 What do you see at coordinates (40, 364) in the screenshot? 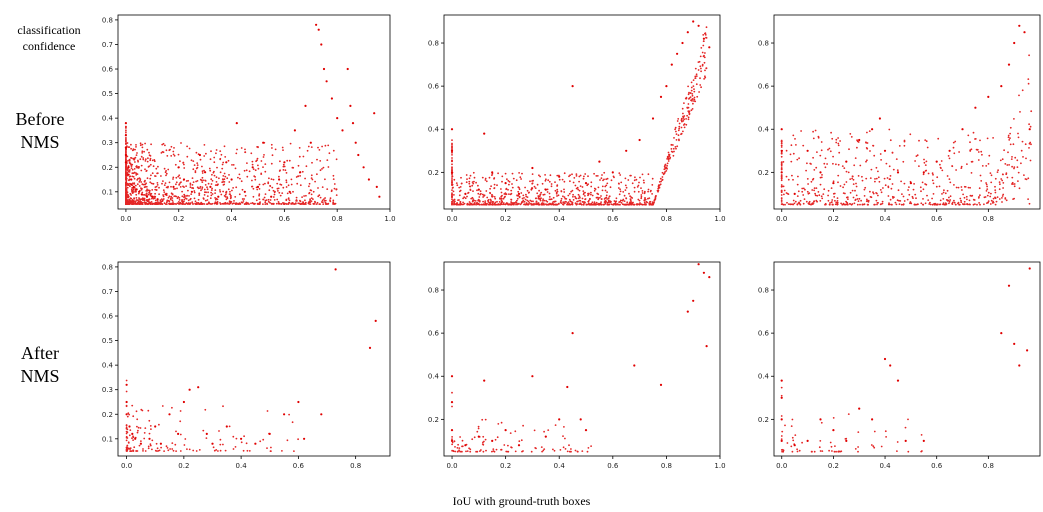
I see `row-label-after-nms: After NMS` at bounding box center [40, 364].